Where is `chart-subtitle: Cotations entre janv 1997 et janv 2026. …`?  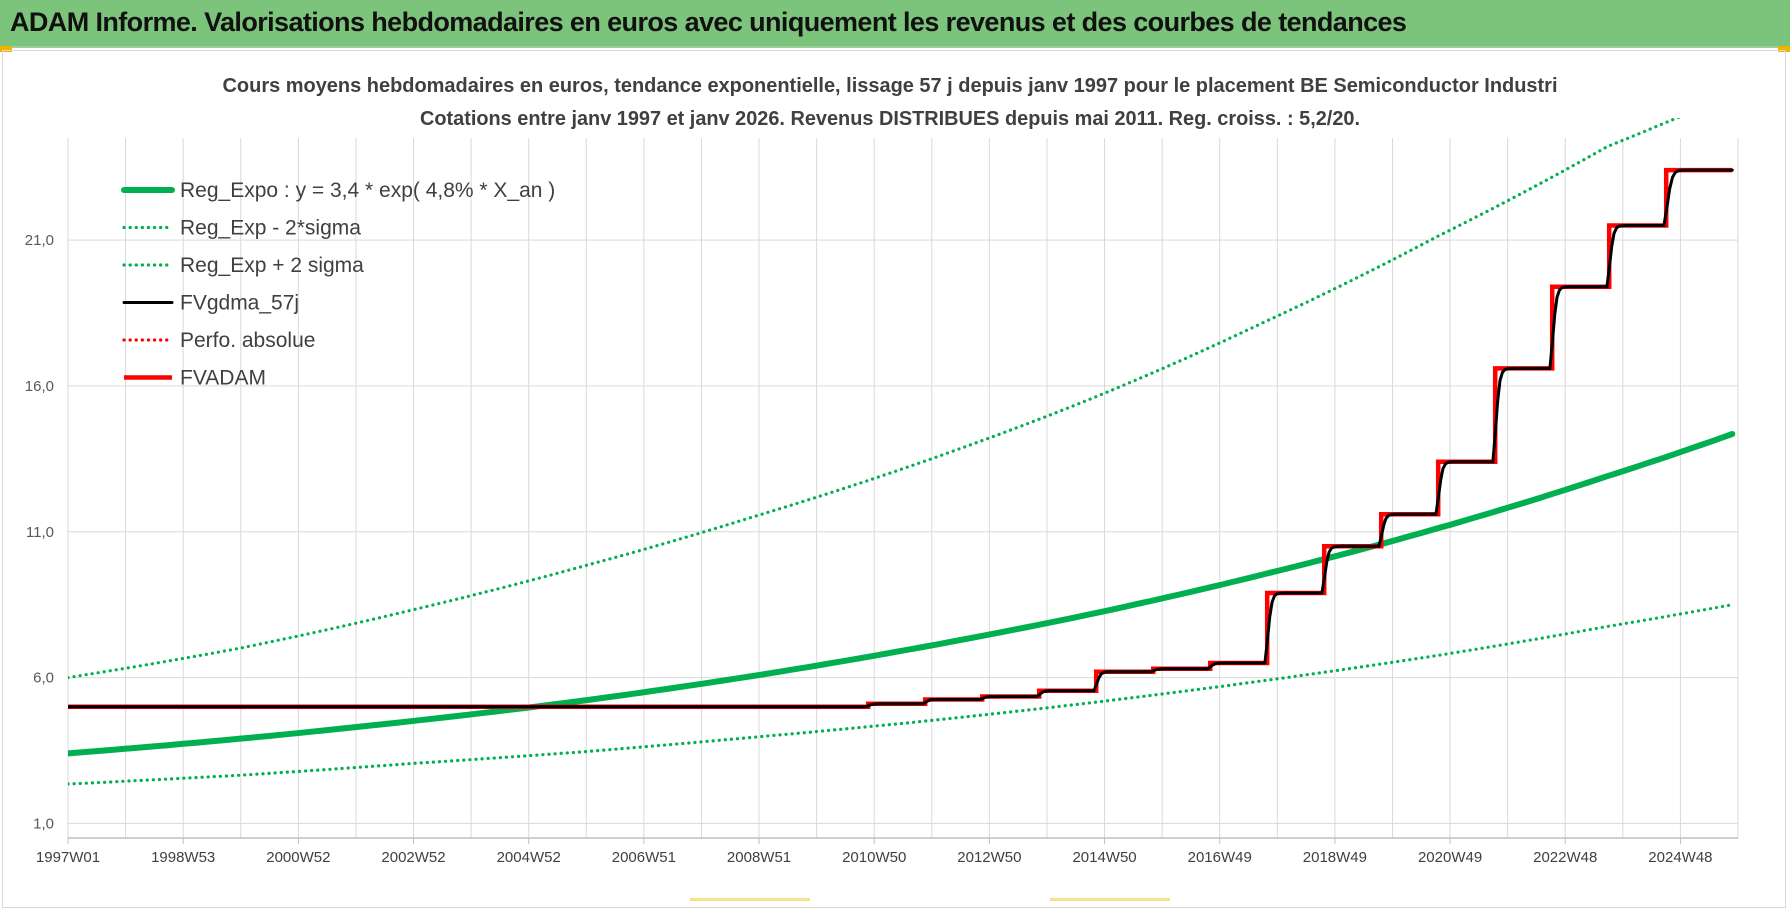 chart-subtitle: Cotations entre janv 1997 et janv 2026. … is located at coordinates (890, 119).